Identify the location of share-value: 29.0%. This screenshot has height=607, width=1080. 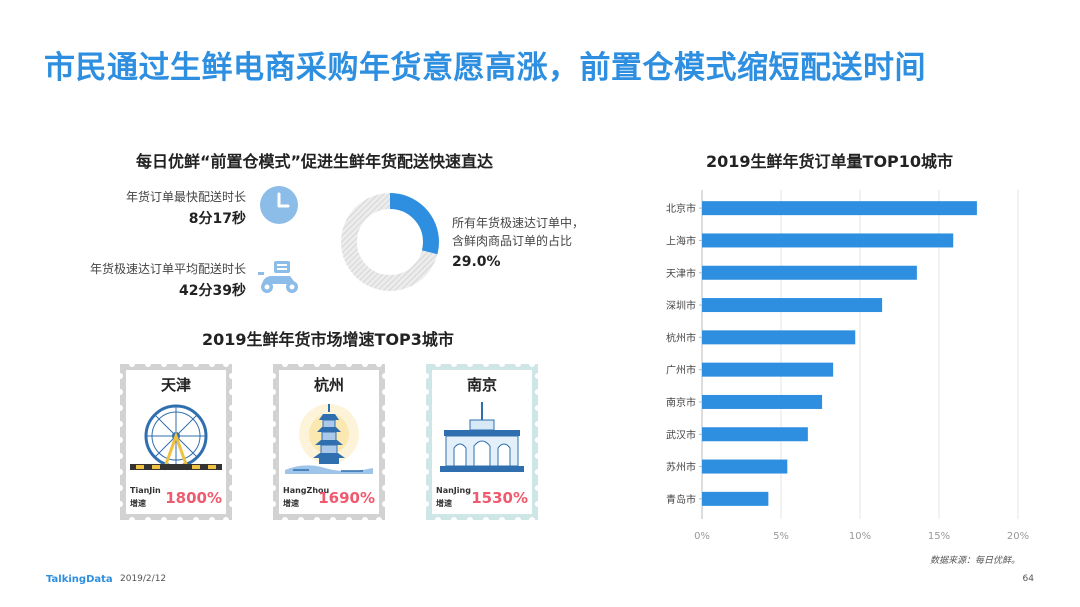
(476, 262).